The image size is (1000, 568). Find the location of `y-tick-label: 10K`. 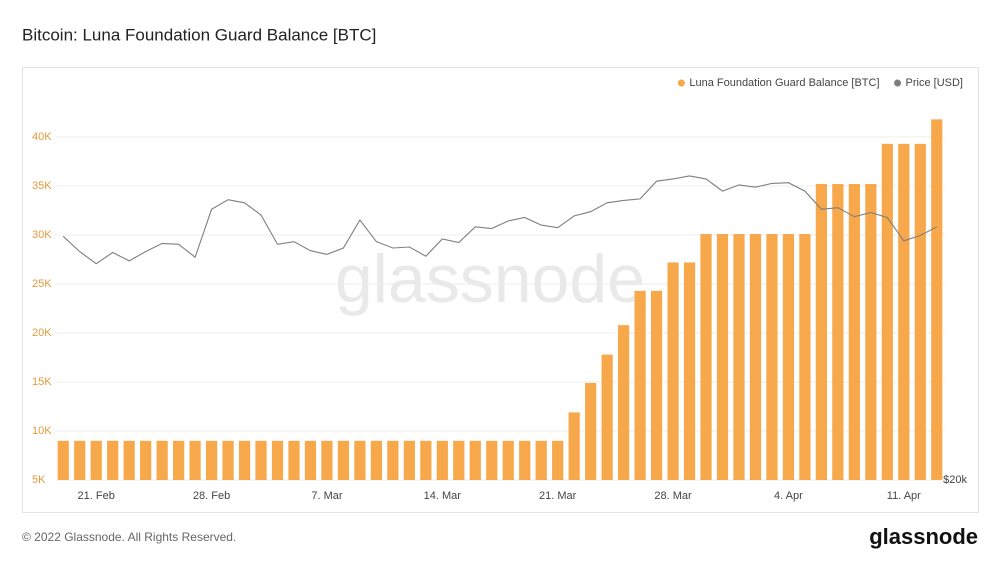

y-tick-label: 10K is located at coordinates (42, 431).